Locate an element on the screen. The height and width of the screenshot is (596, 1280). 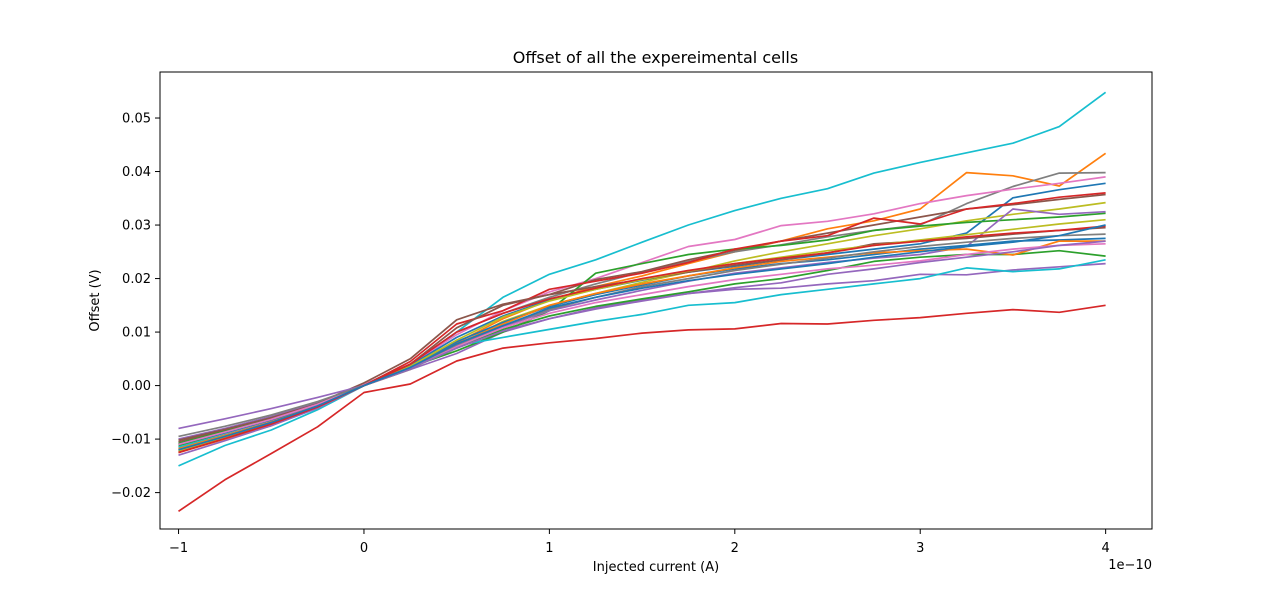
y-axis: −0.02 −0.01 0.00 0.01 0.02 0.03 0.04 0.05 is located at coordinates (135, 306).